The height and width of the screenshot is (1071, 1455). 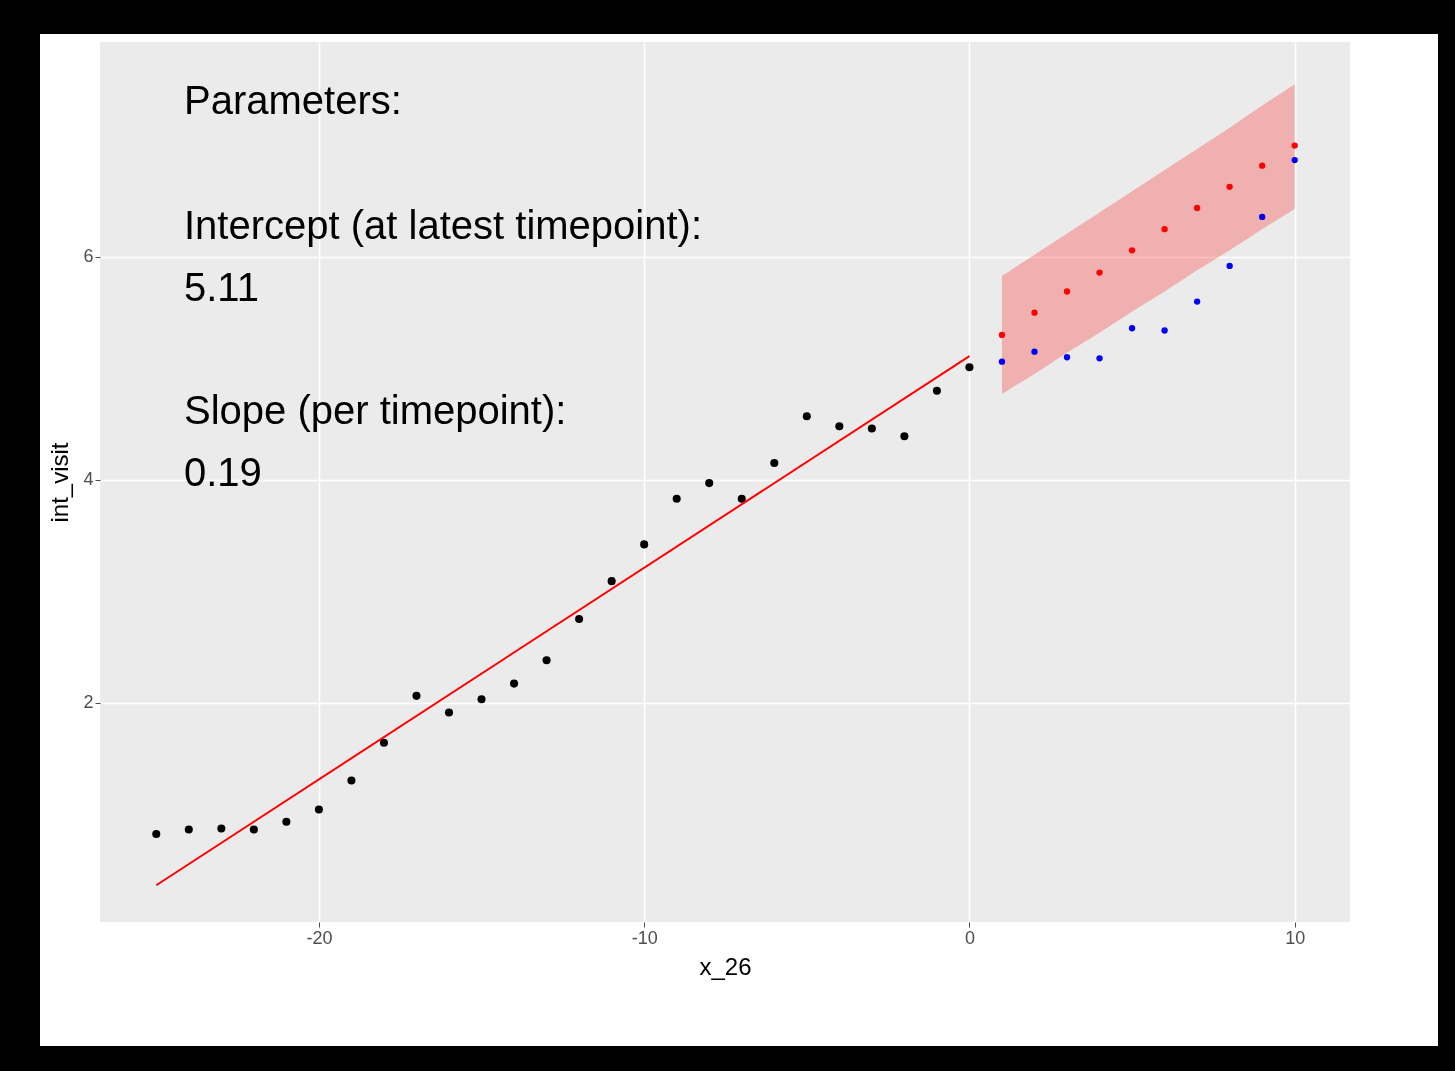 What do you see at coordinates (443, 225) in the screenshot?
I see `annotation: Intercept (at latest timepoint):` at bounding box center [443, 225].